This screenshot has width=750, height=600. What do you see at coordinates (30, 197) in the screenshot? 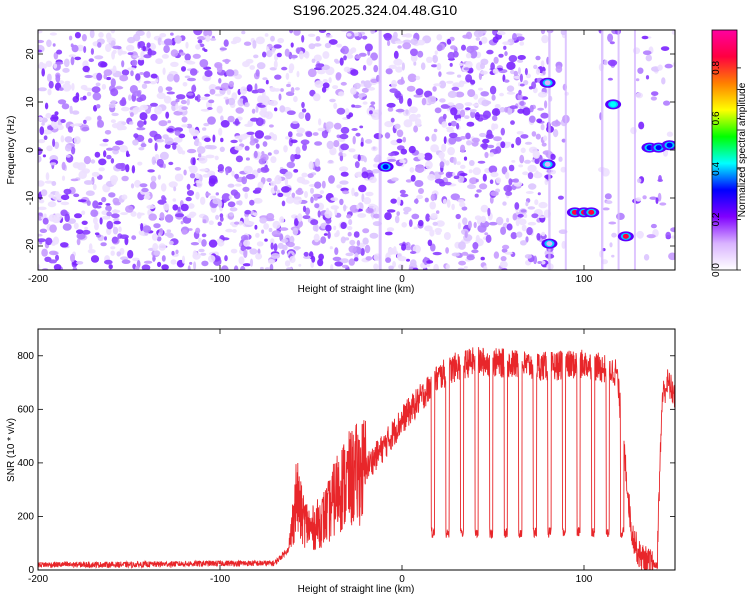
I see `y-tick-label: -10` at bounding box center [30, 197].